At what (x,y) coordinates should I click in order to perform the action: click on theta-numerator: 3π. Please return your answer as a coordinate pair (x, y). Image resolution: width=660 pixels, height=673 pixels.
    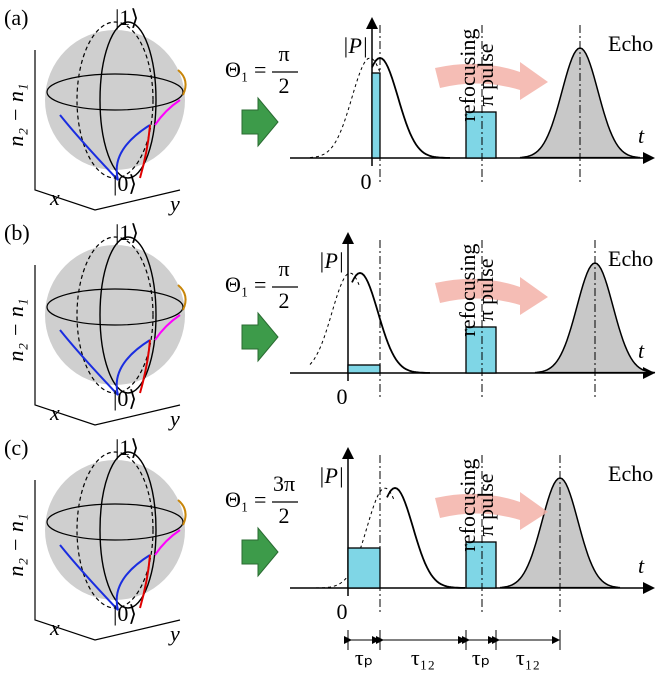
    Looking at the image, I should click on (284, 483).